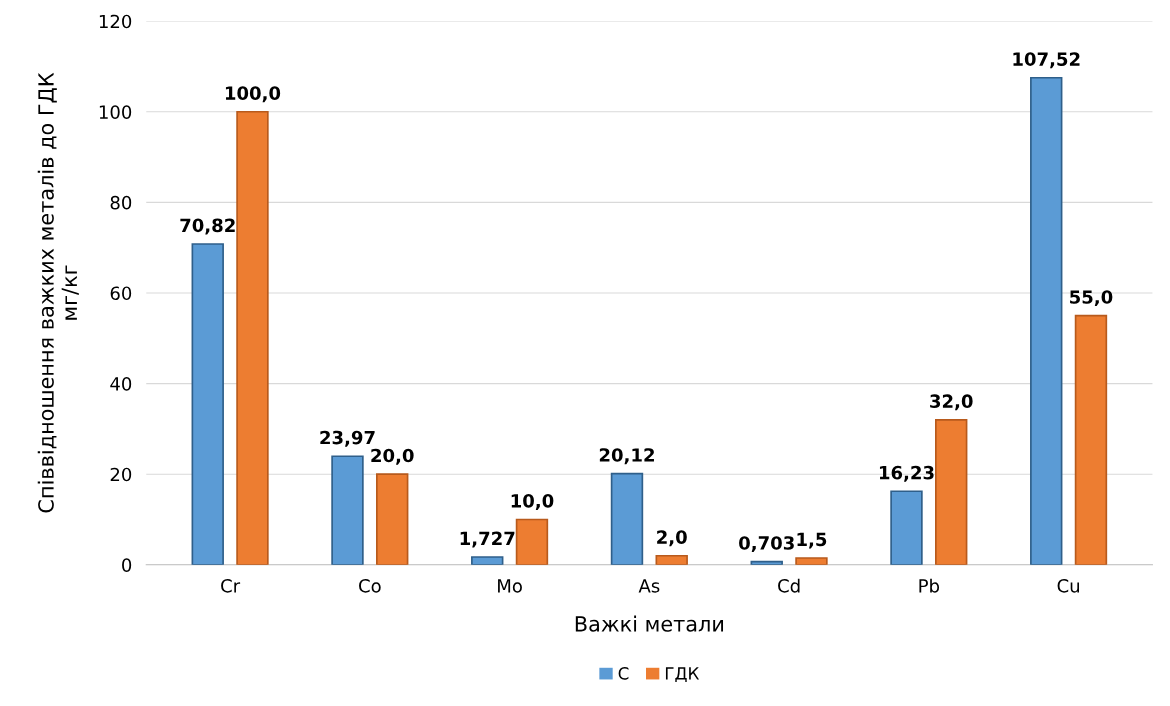 This screenshot has width=1170, height=706. Describe the element at coordinates (672, 538) in the screenshot. I see `data-label: 2,0` at that location.